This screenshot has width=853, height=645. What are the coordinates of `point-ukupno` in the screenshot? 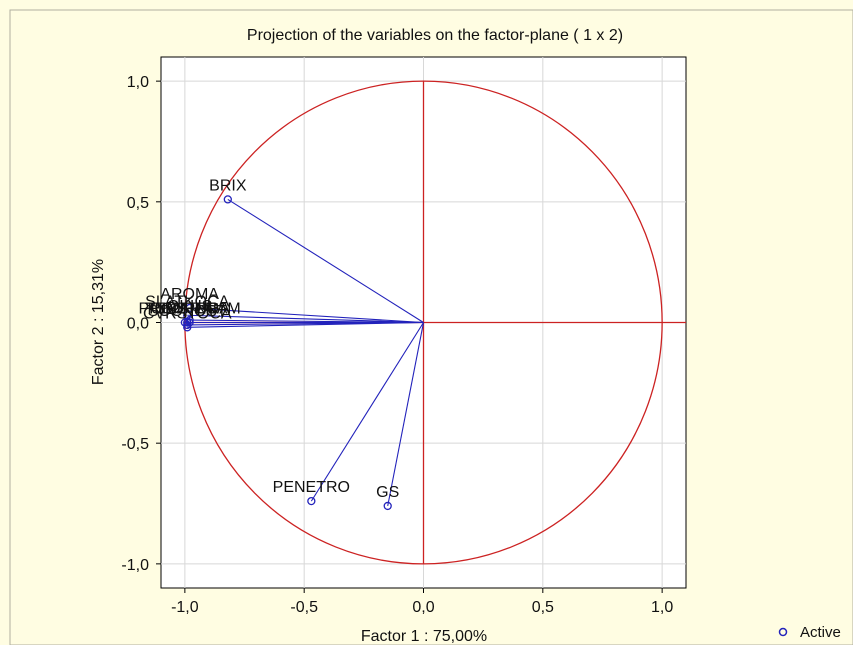 It's located at (185, 322).